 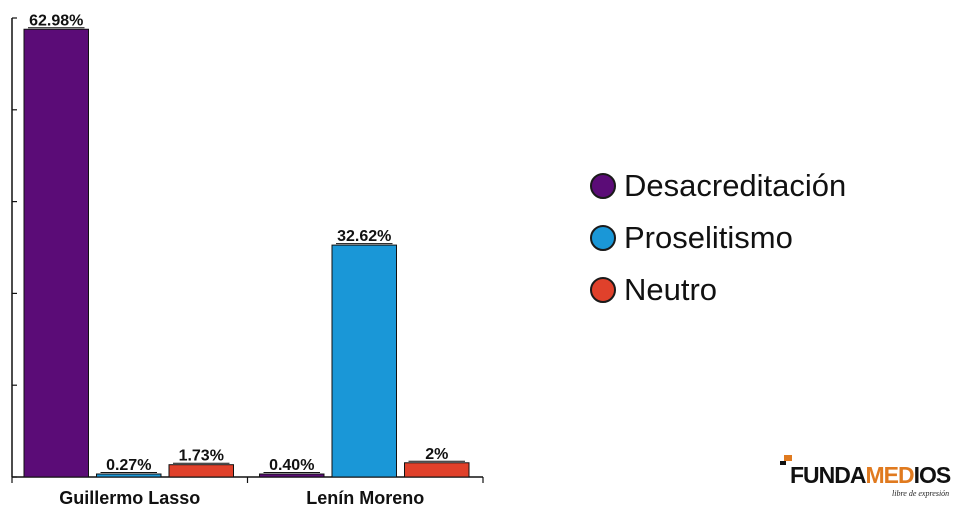 I want to click on legend-swatch-desacreditacion, so click(x=603, y=186).